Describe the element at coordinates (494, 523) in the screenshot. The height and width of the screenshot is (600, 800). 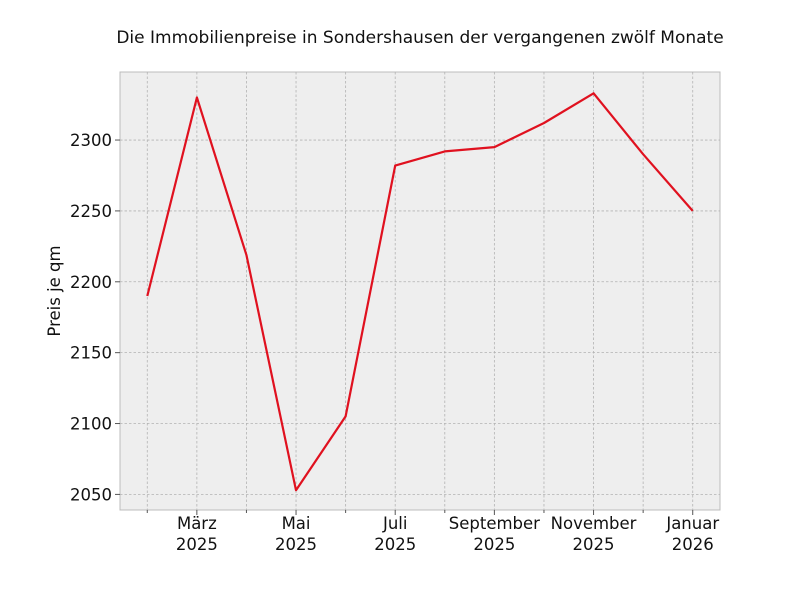
I see `x-tick-label-line: September` at that location.